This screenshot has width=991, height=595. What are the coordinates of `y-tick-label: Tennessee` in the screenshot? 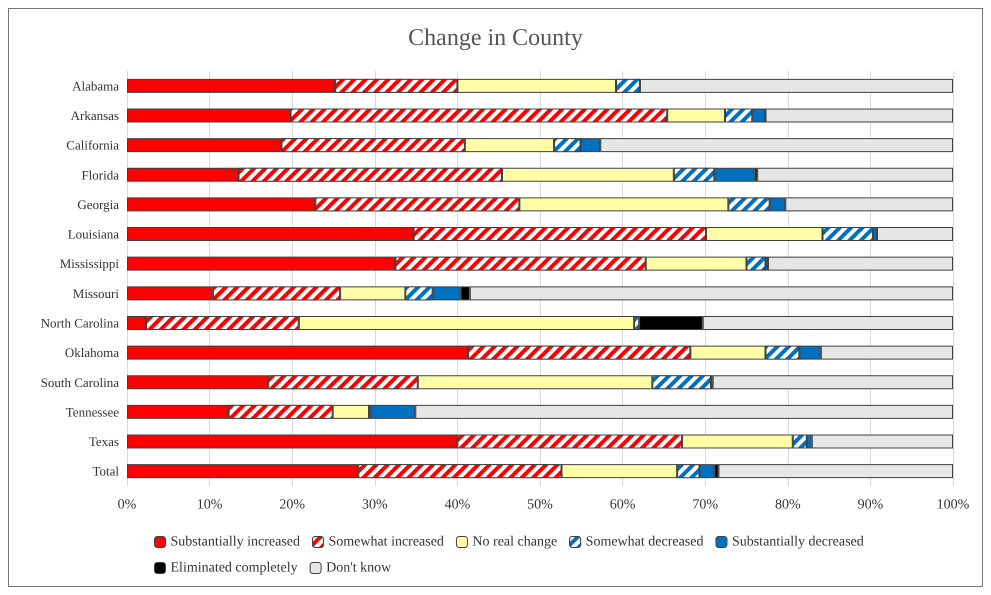 It's located at (93, 412).